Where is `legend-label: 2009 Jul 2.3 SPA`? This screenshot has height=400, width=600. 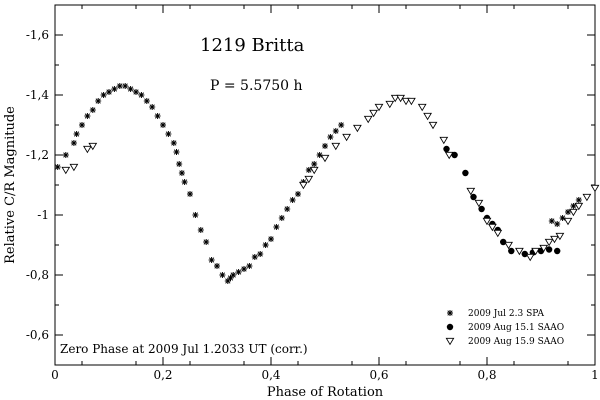
legend-label: 2009 Jul 2.3 SPA is located at coordinates (506, 314).